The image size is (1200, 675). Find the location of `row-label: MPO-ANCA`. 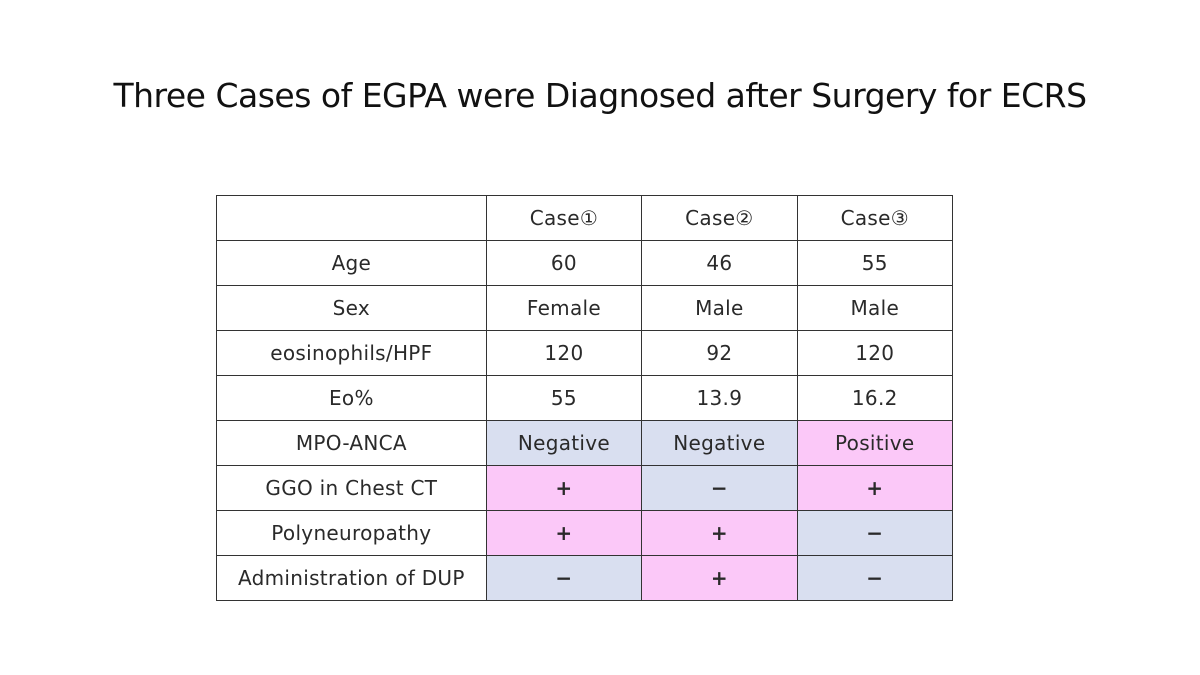

row-label: MPO-ANCA is located at coordinates (351, 443).